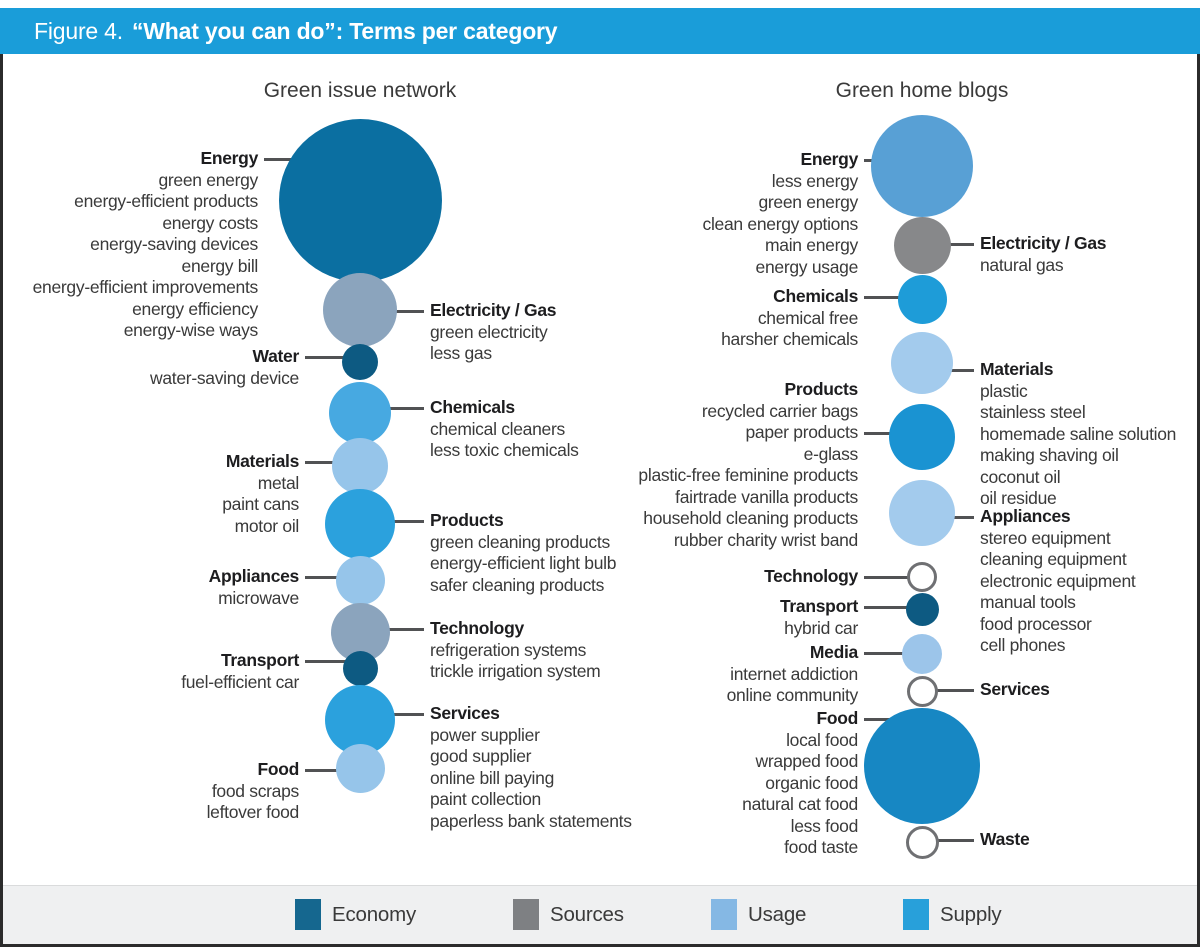  What do you see at coordinates (1045, 537) in the screenshot?
I see `term: stereo equipment` at bounding box center [1045, 537].